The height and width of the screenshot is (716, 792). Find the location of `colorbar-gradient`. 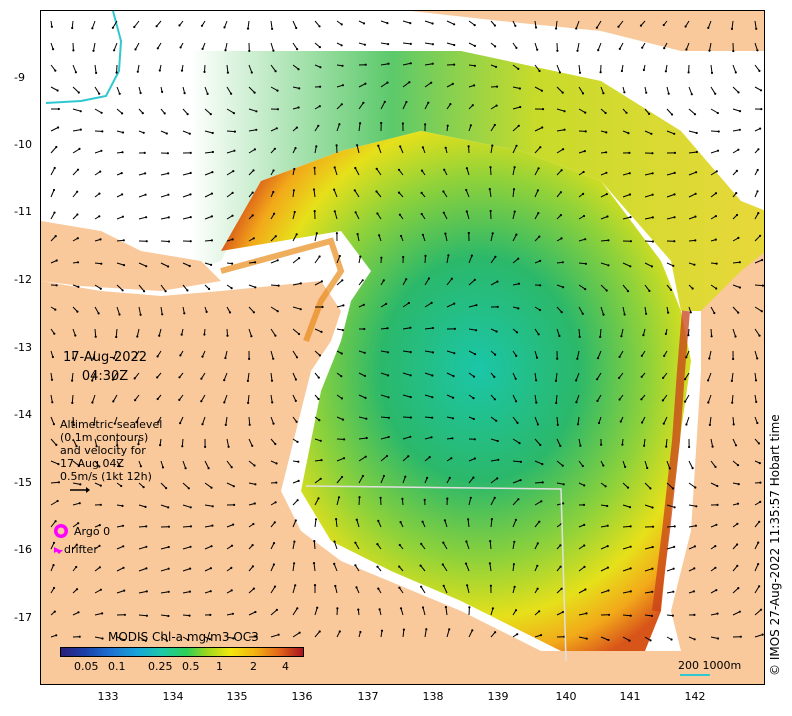

colorbar-gradient is located at coordinates (182, 652).